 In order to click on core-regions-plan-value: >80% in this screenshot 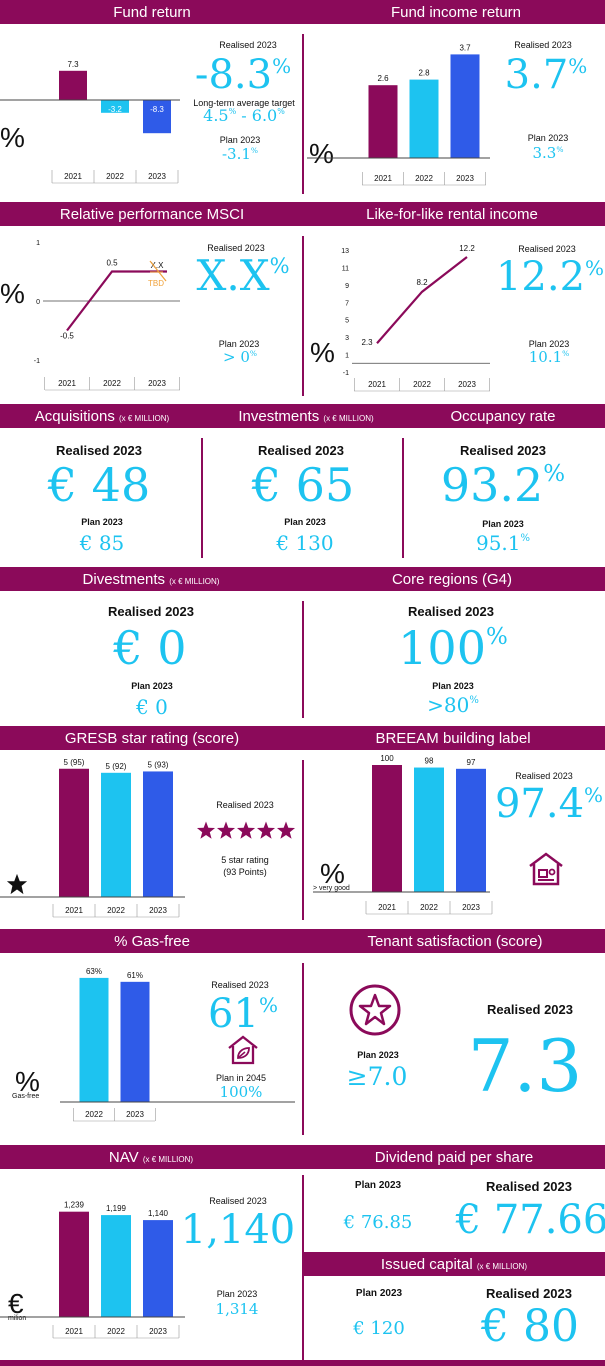, I will do `click(453, 705)`.